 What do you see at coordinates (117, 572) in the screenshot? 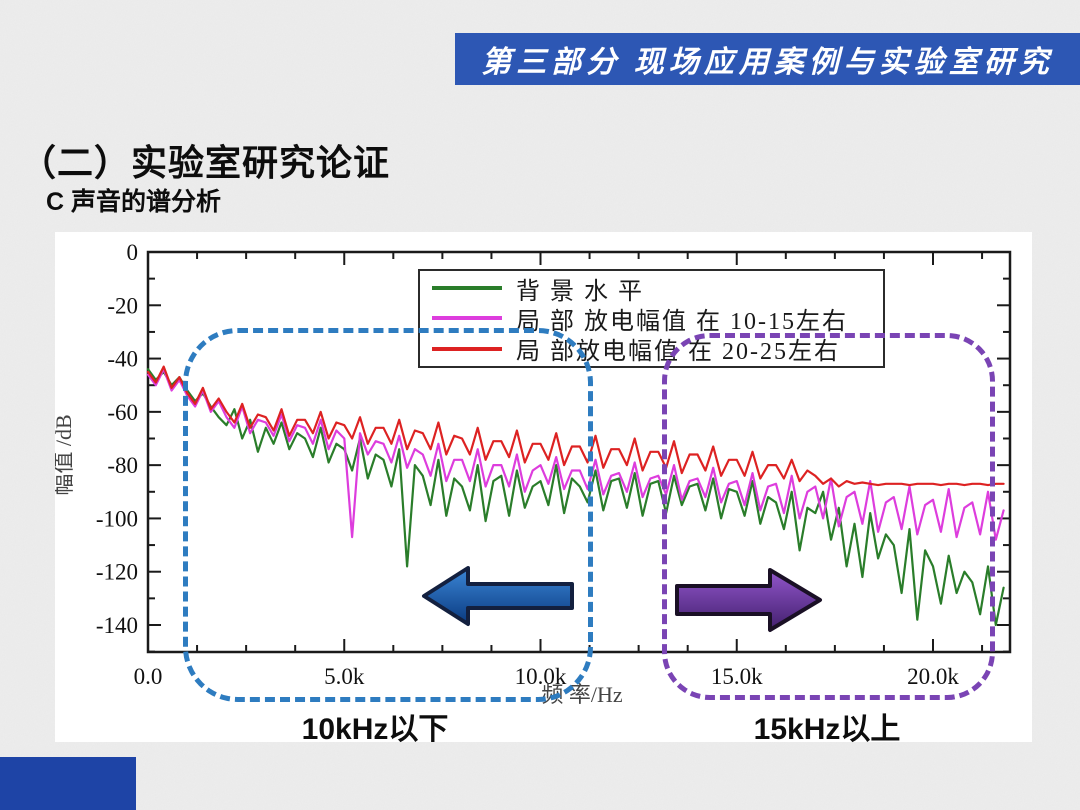
I see `y-tick-label: -120` at bounding box center [117, 572].